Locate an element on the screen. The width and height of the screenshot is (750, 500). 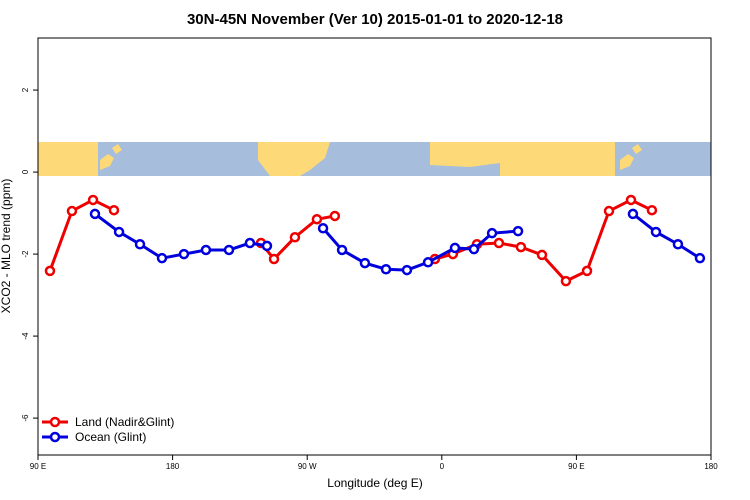
x-tick-label: 90 W is located at coordinates (307, 466).